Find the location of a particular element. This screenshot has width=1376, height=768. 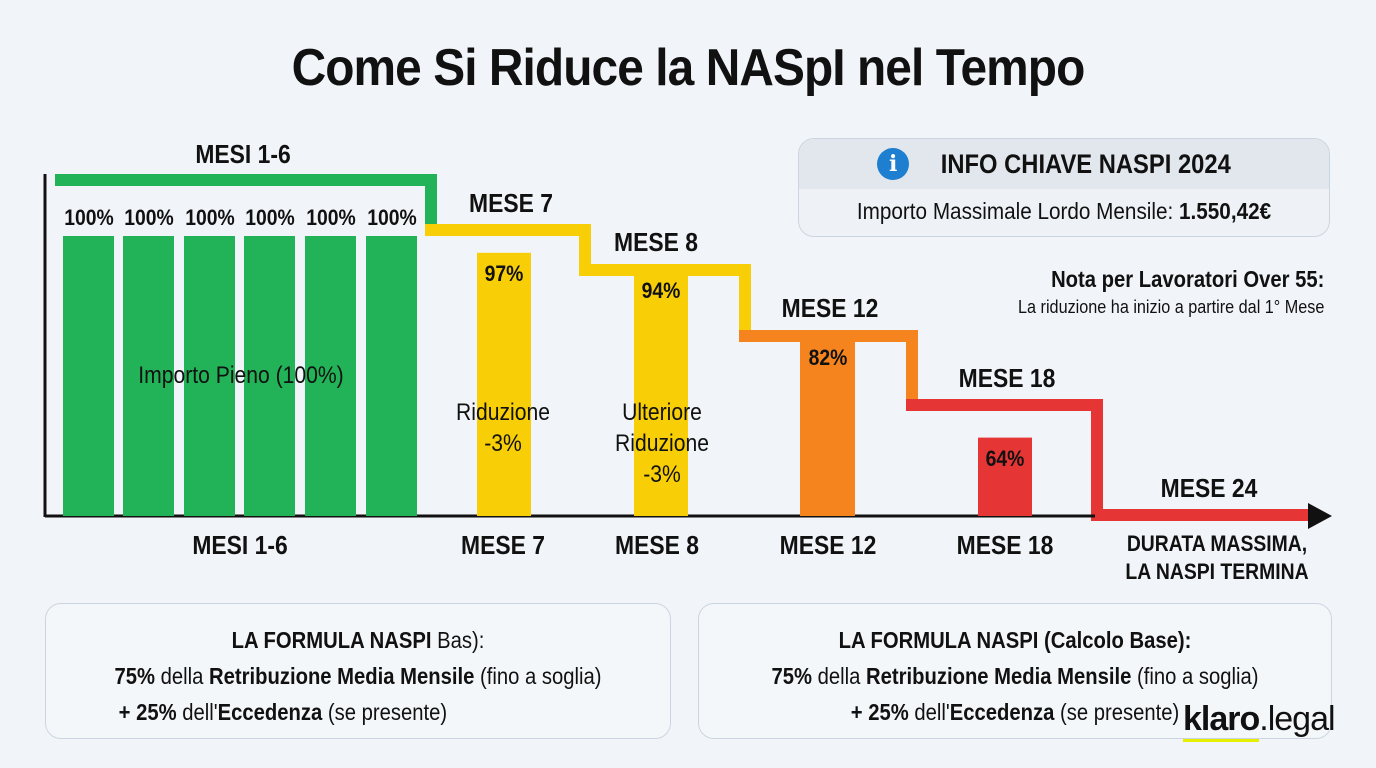

bar-value-label: 82% is located at coordinates (827, 357).